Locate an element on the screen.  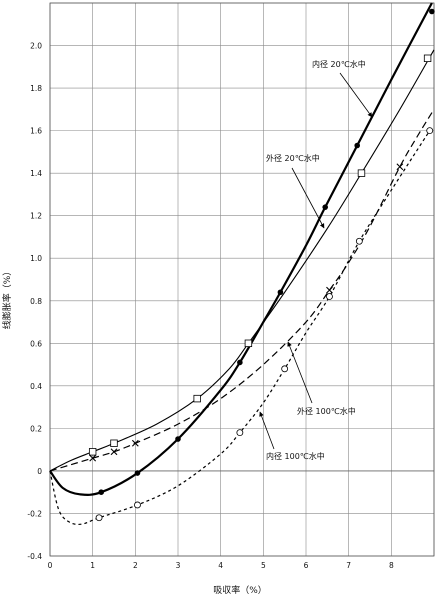
y-tick-label: 0.2 is located at coordinates (36, 428).